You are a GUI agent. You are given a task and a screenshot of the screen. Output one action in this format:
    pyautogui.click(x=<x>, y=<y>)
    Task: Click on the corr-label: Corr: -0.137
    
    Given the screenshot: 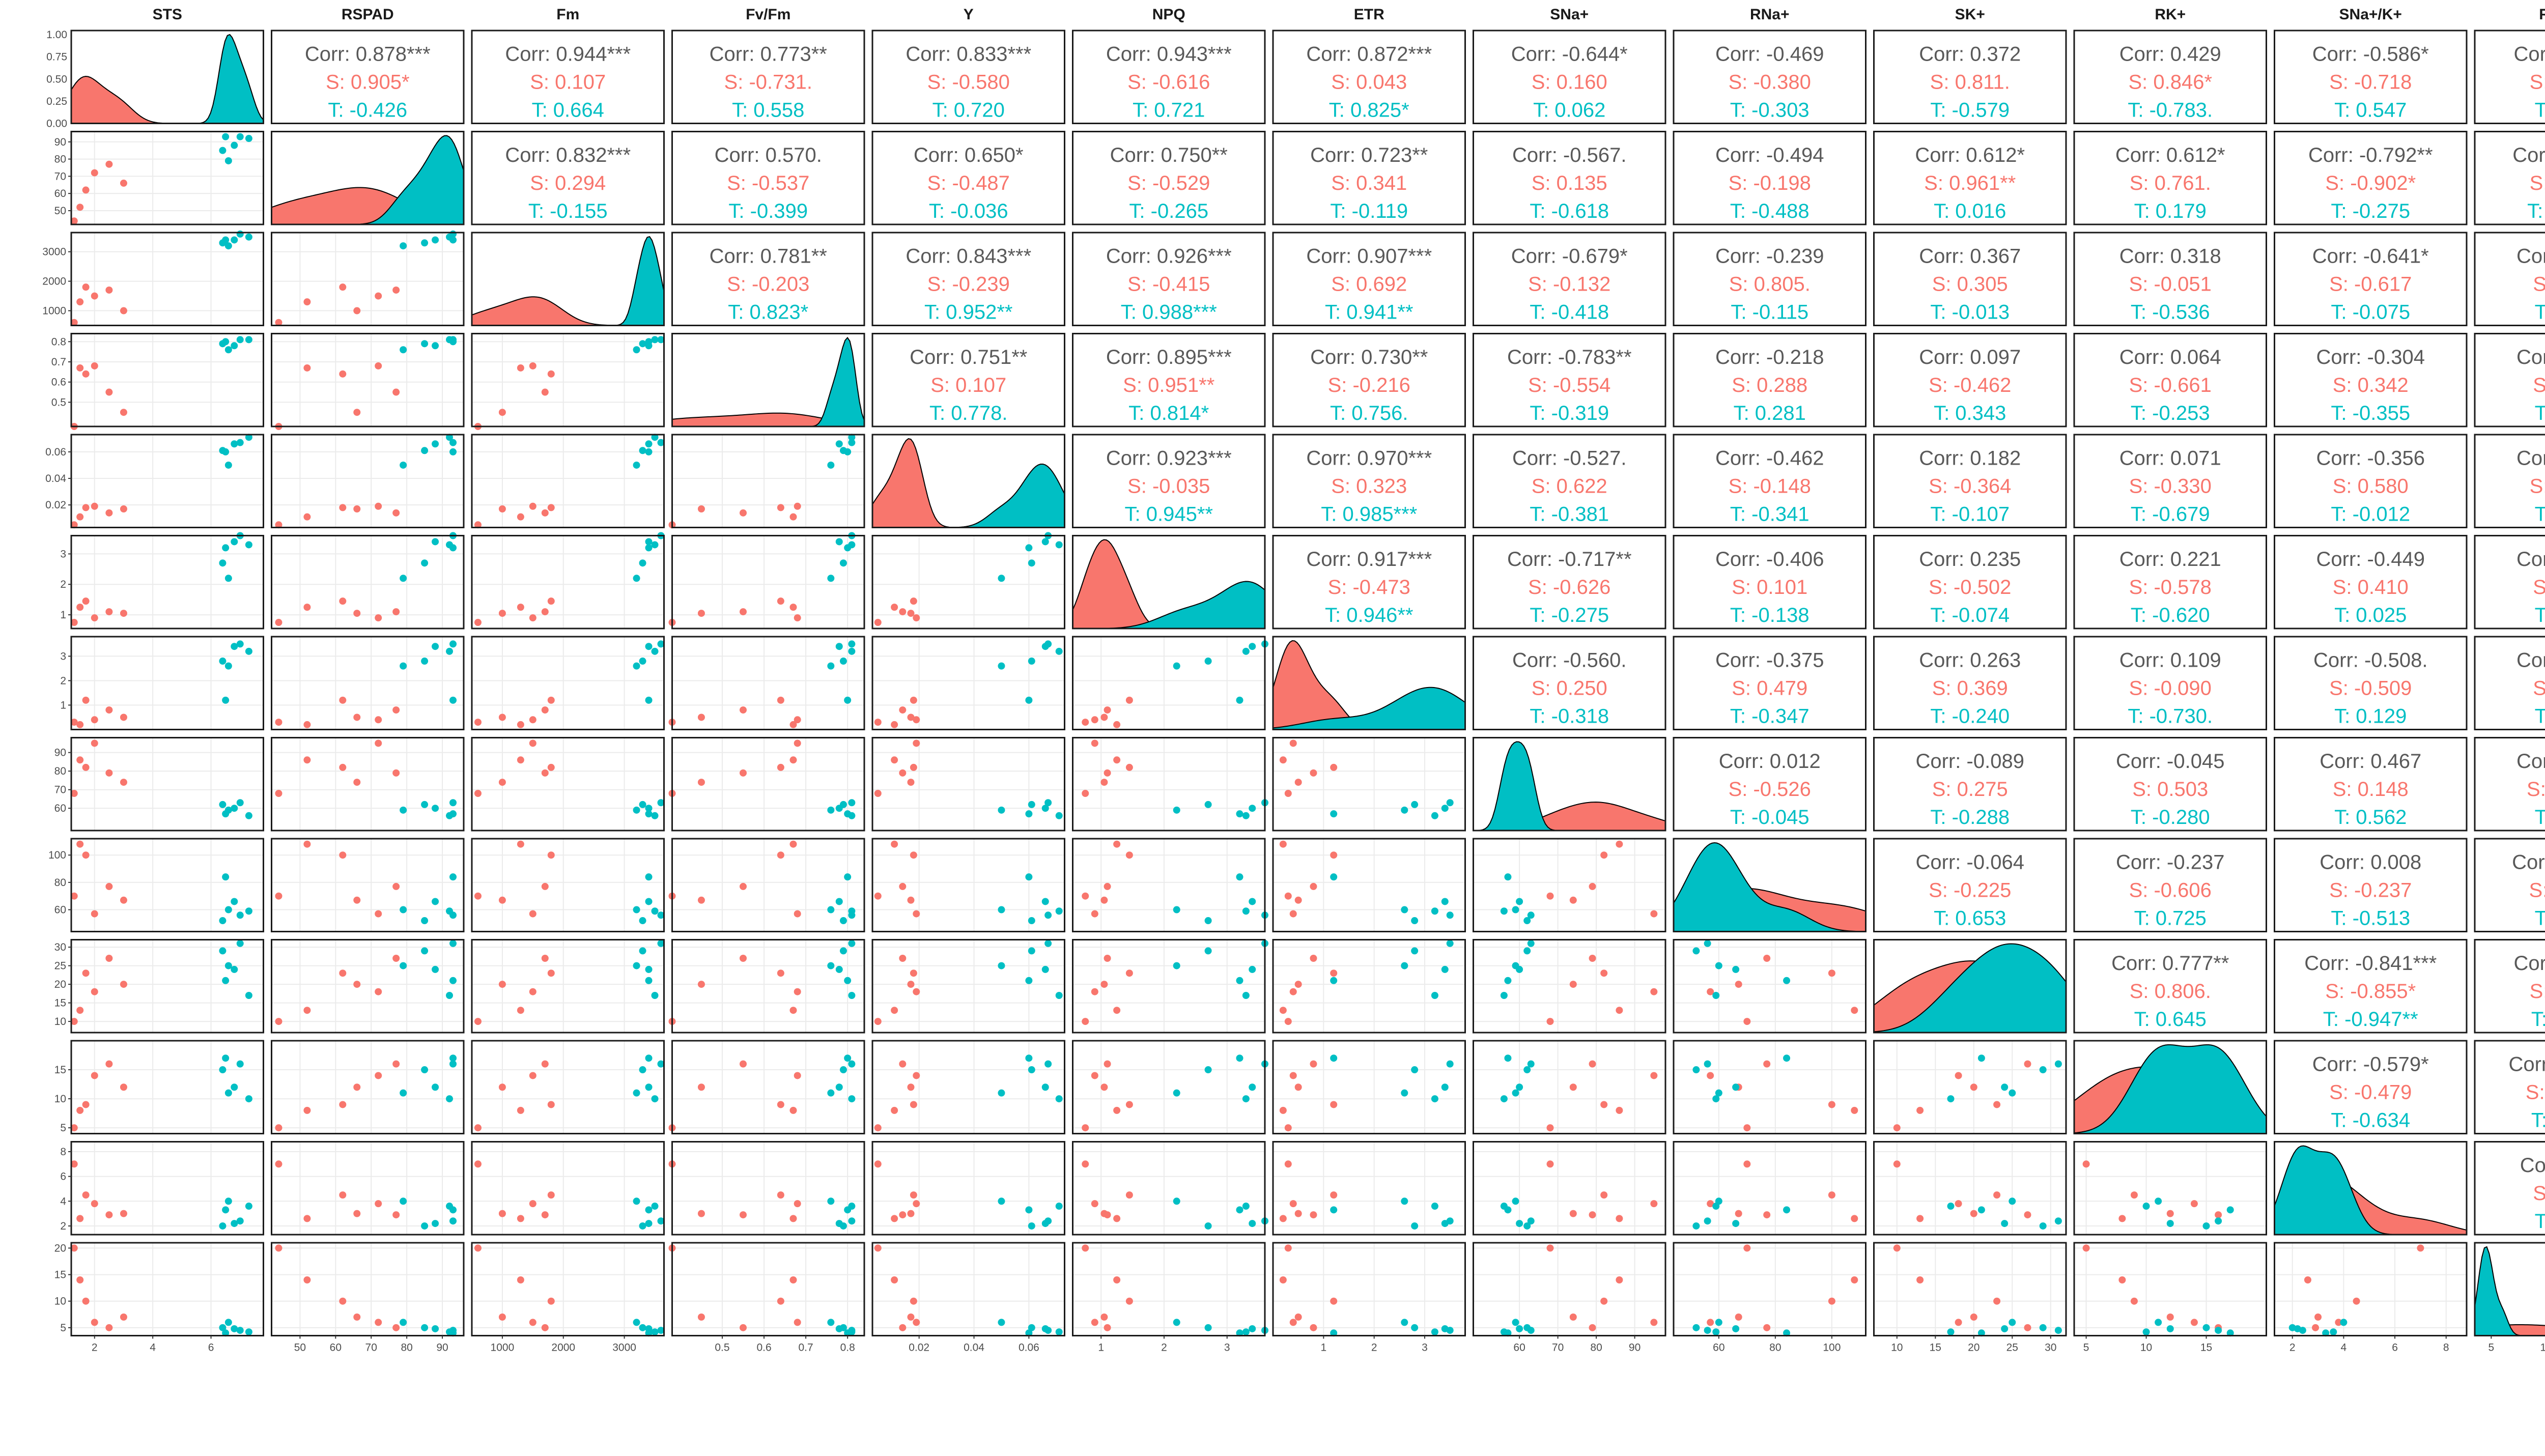 What is the action you would take?
    pyautogui.click(x=2531, y=357)
    